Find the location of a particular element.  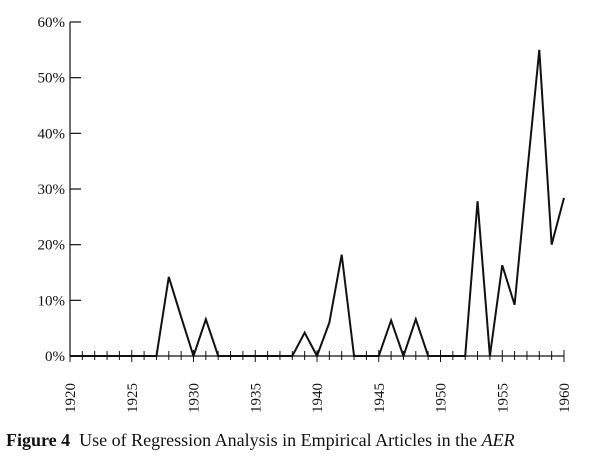

y-tick-label: 30% is located at coordinates (52, 190).